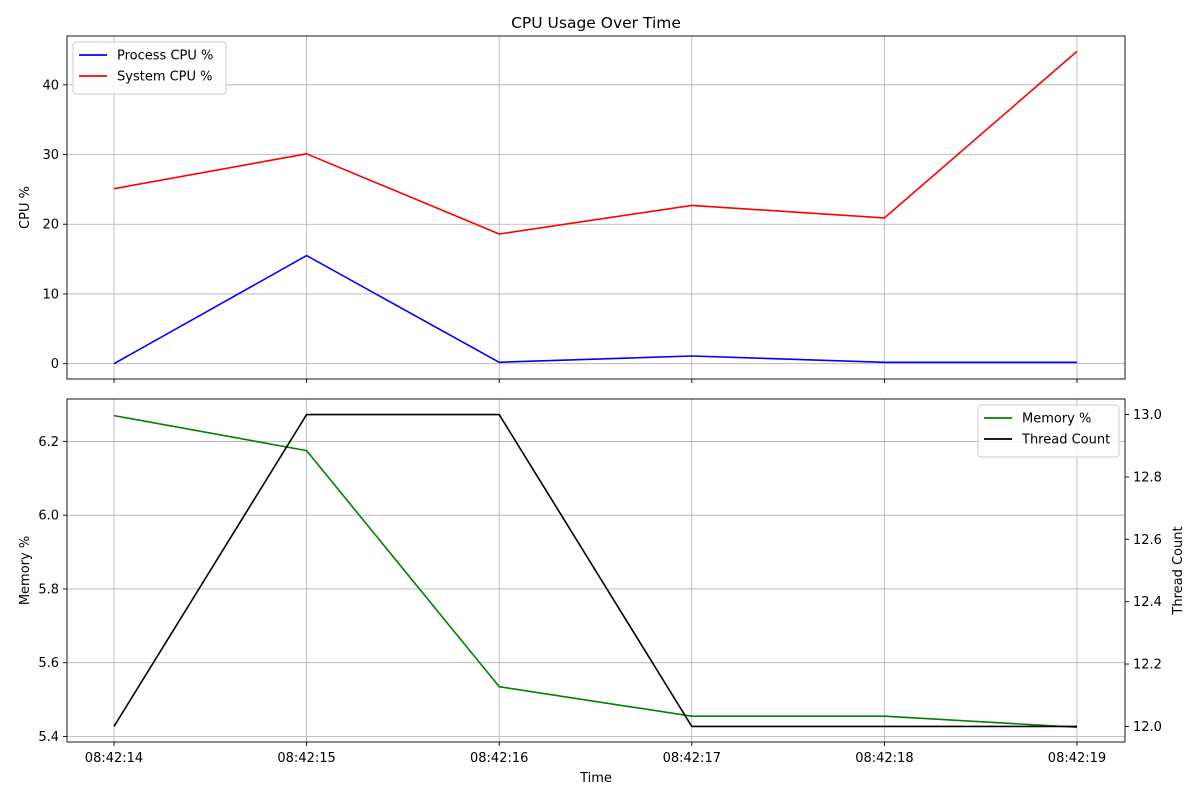 Image resolution: width=1200 pixels, height=800 pixels. Describe the element at coordinates (1147, 602) in the screenshot. I see `y-tick-label-right: 12.4` at that location.